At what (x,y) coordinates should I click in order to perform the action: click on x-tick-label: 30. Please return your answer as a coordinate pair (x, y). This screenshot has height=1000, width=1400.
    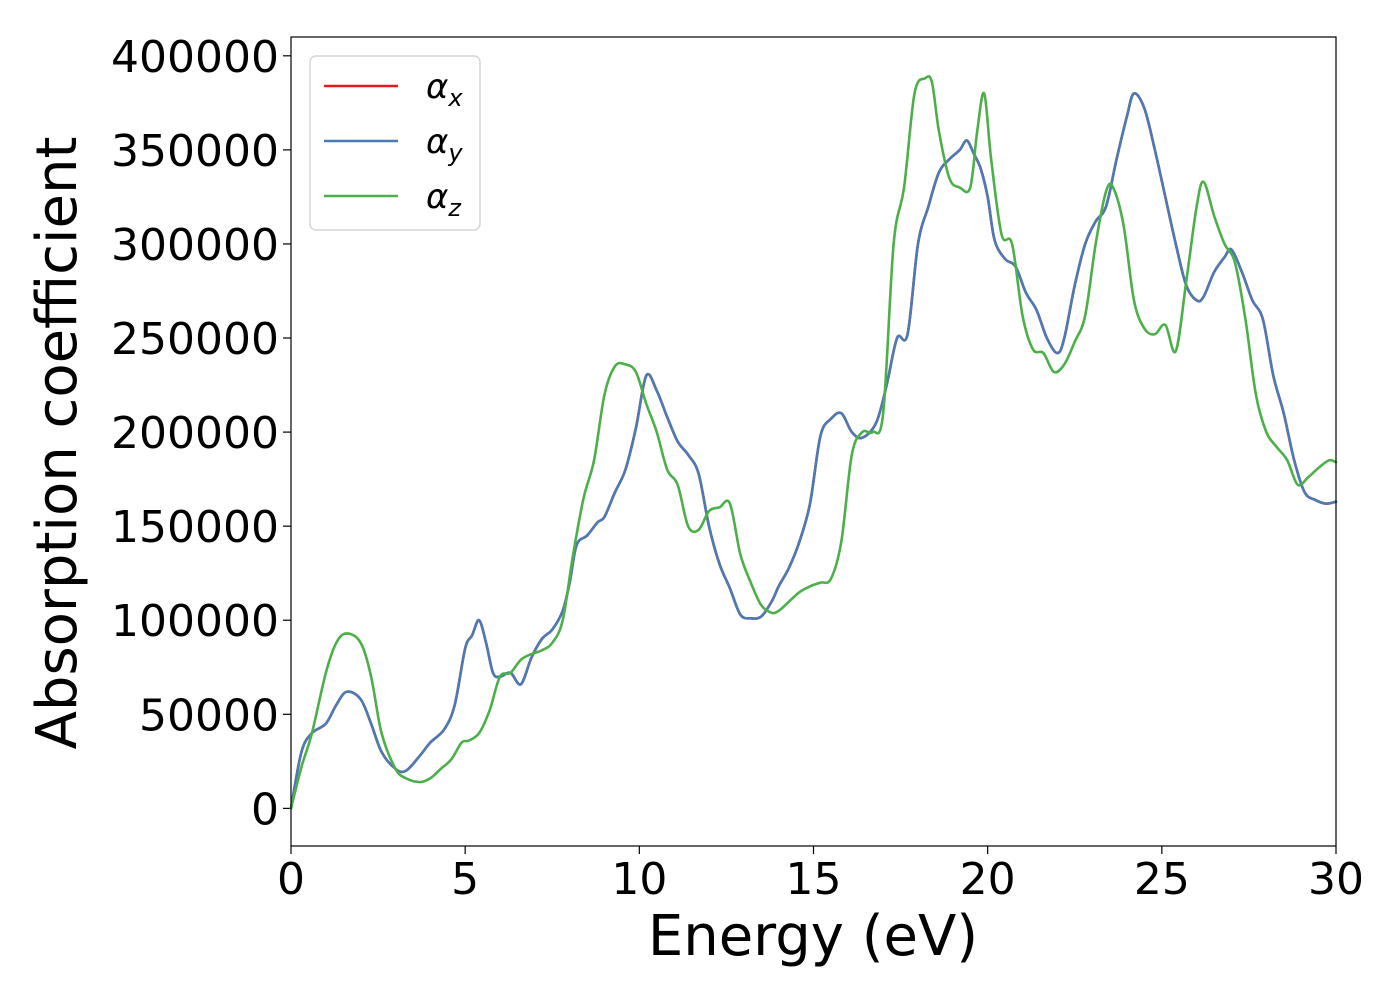
    Looking at the image, I should click on (1336, 879).